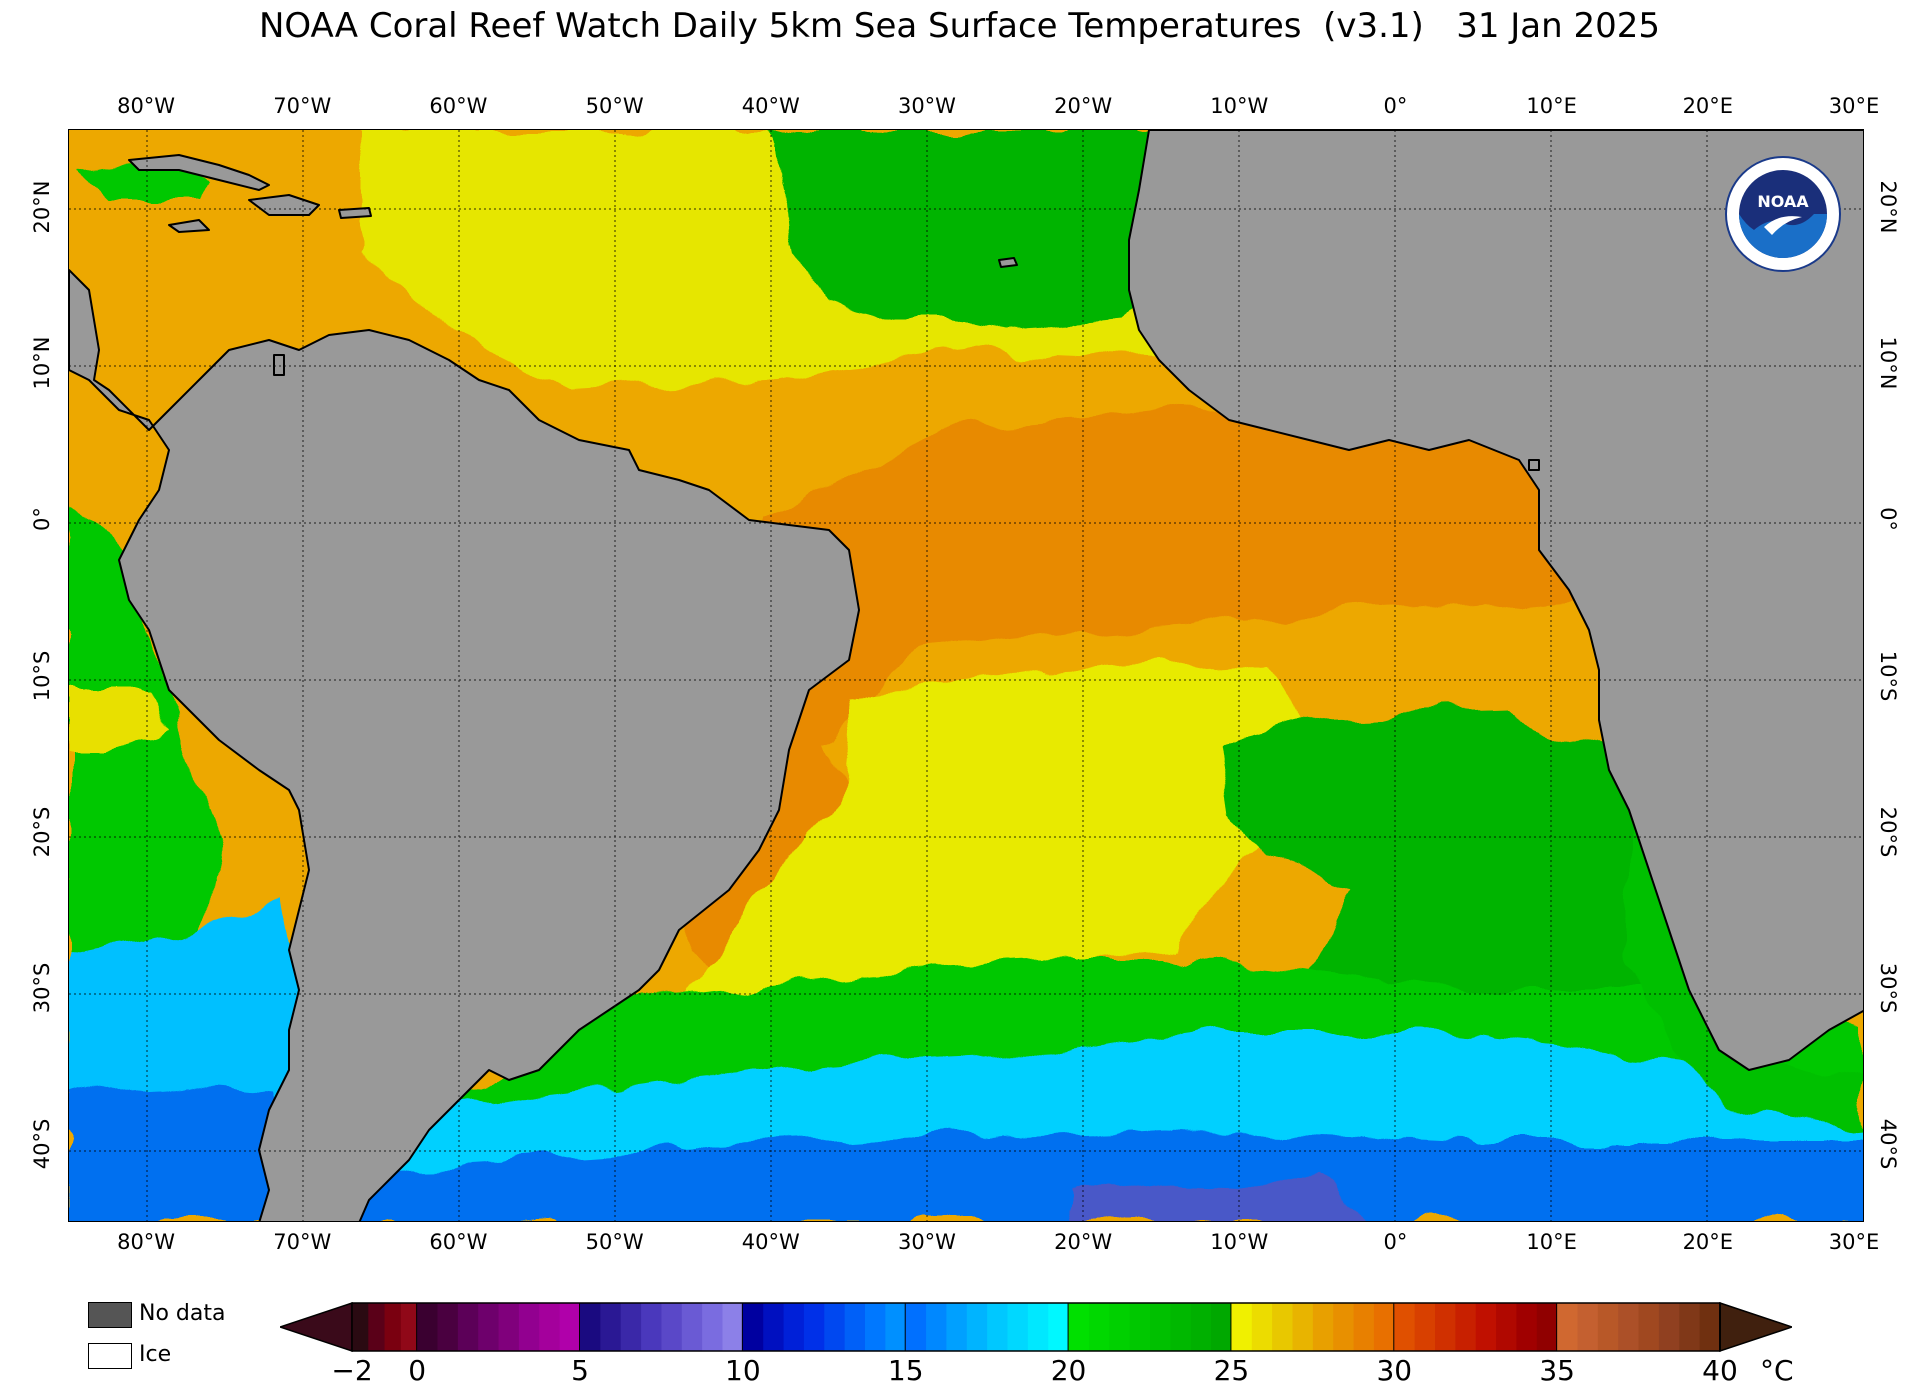  What do you see at coordinates (1551, 106) in the screenshot?
I see `lon-label-top-9: 10°E` at bounding box center [1551, 106].